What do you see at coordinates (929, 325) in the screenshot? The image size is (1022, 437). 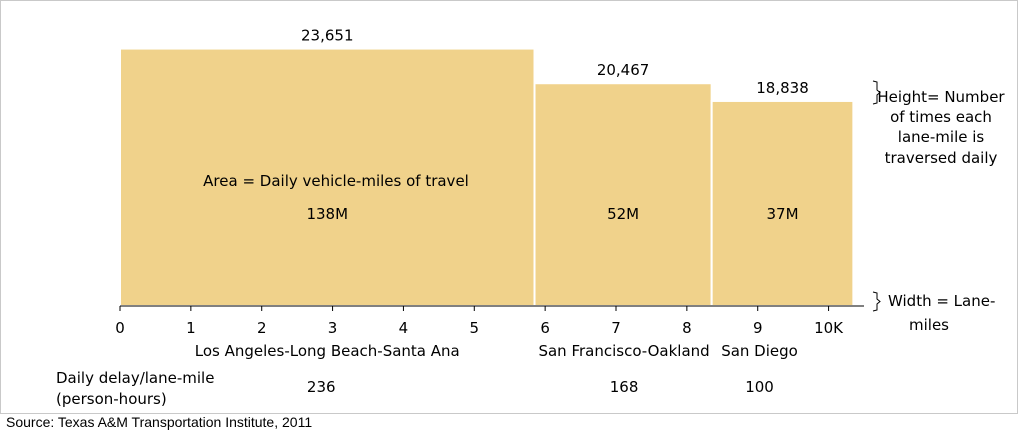 I see `width-note-line-2: miles` at bounding box center [929, 325].